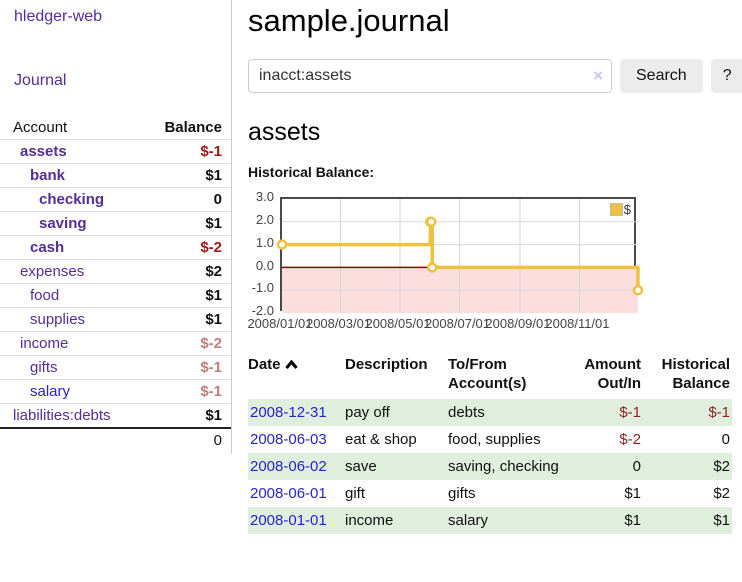 This screenshot has height=582, width=742. What do you see at coordinates (349, 20) in the screenshot?
I see `page-title: sample.journal` at bounding box center [349, 20].